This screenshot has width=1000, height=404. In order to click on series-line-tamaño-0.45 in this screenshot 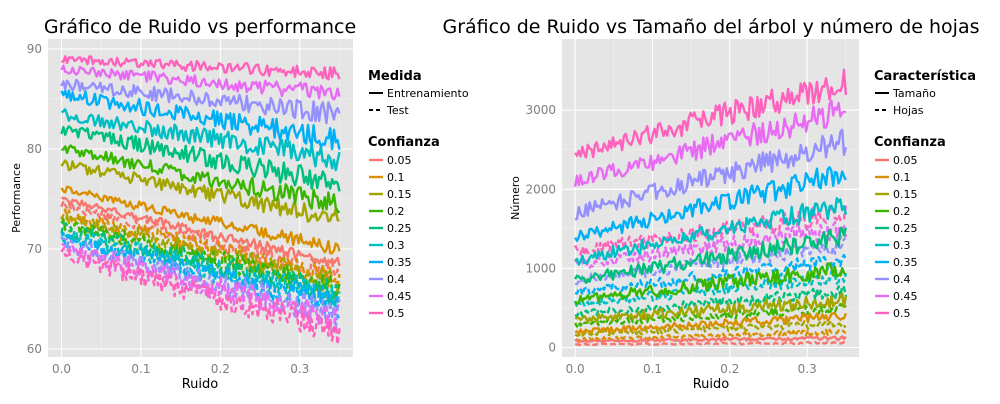, I will do `click(710, 143)`.